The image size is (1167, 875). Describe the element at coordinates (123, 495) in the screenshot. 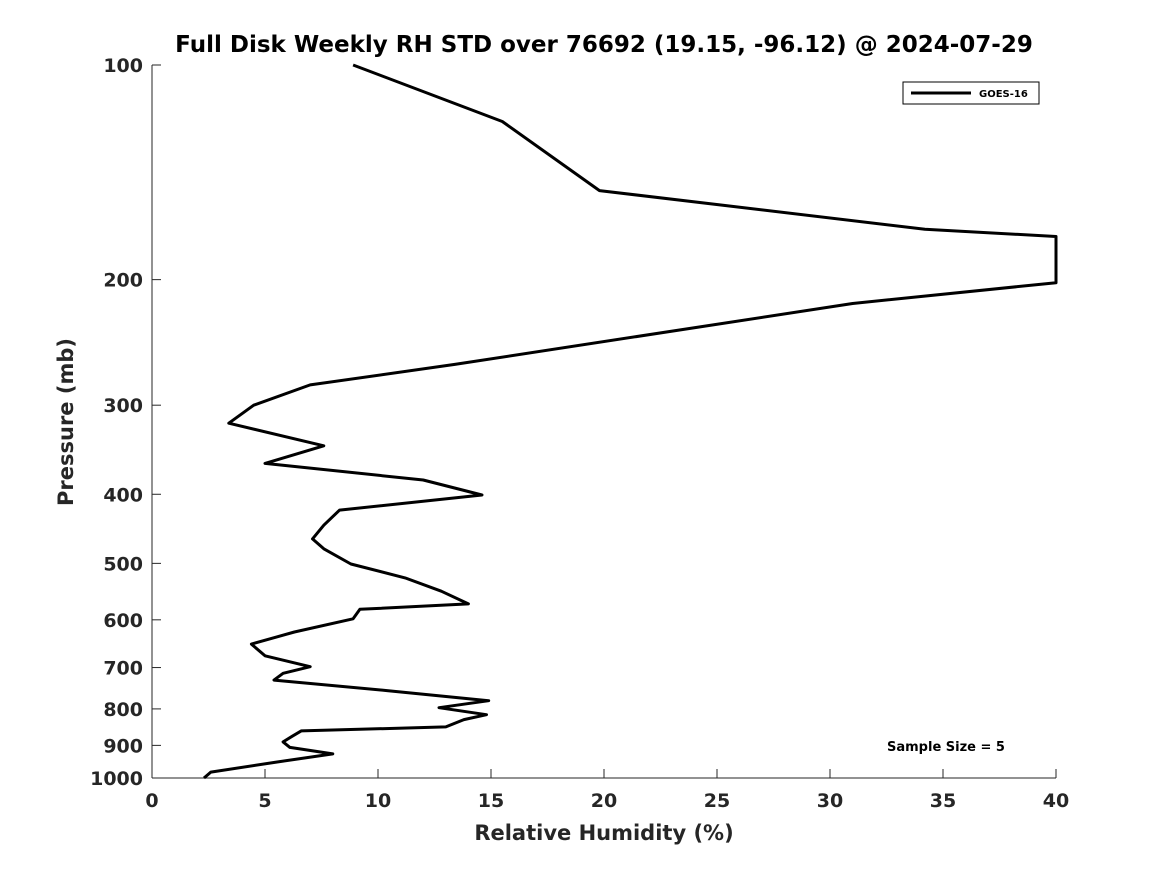

I see `y-tick-label: 400` at that location.